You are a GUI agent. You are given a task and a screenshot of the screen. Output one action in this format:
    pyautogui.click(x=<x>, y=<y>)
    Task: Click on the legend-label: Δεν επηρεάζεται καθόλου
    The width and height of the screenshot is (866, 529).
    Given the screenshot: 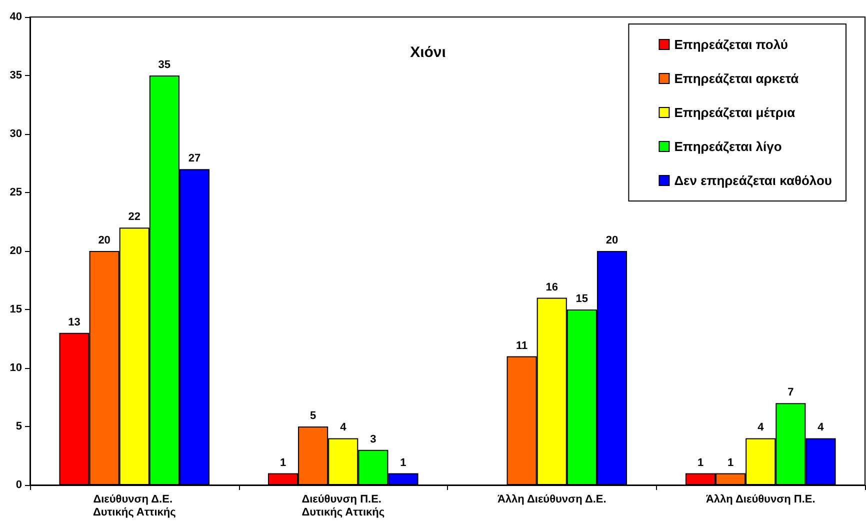 What is the action you would take?
    pyautogui.click(x=753, y=180)
    